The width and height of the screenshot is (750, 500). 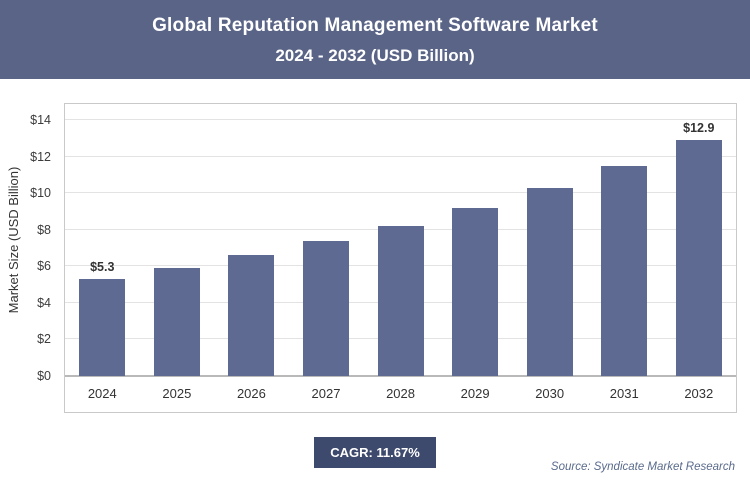 I want to click on bar-cell-2025, so click(x=177, y=248).